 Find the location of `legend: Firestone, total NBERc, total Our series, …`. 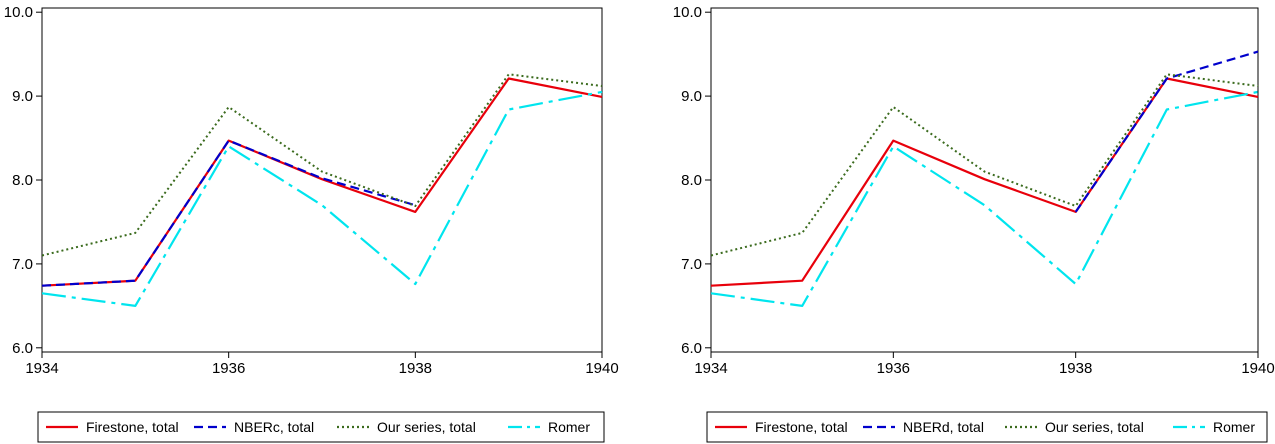

legend: Firestone, total NBERc, total Our series, … is located at coordinates (321, 427).